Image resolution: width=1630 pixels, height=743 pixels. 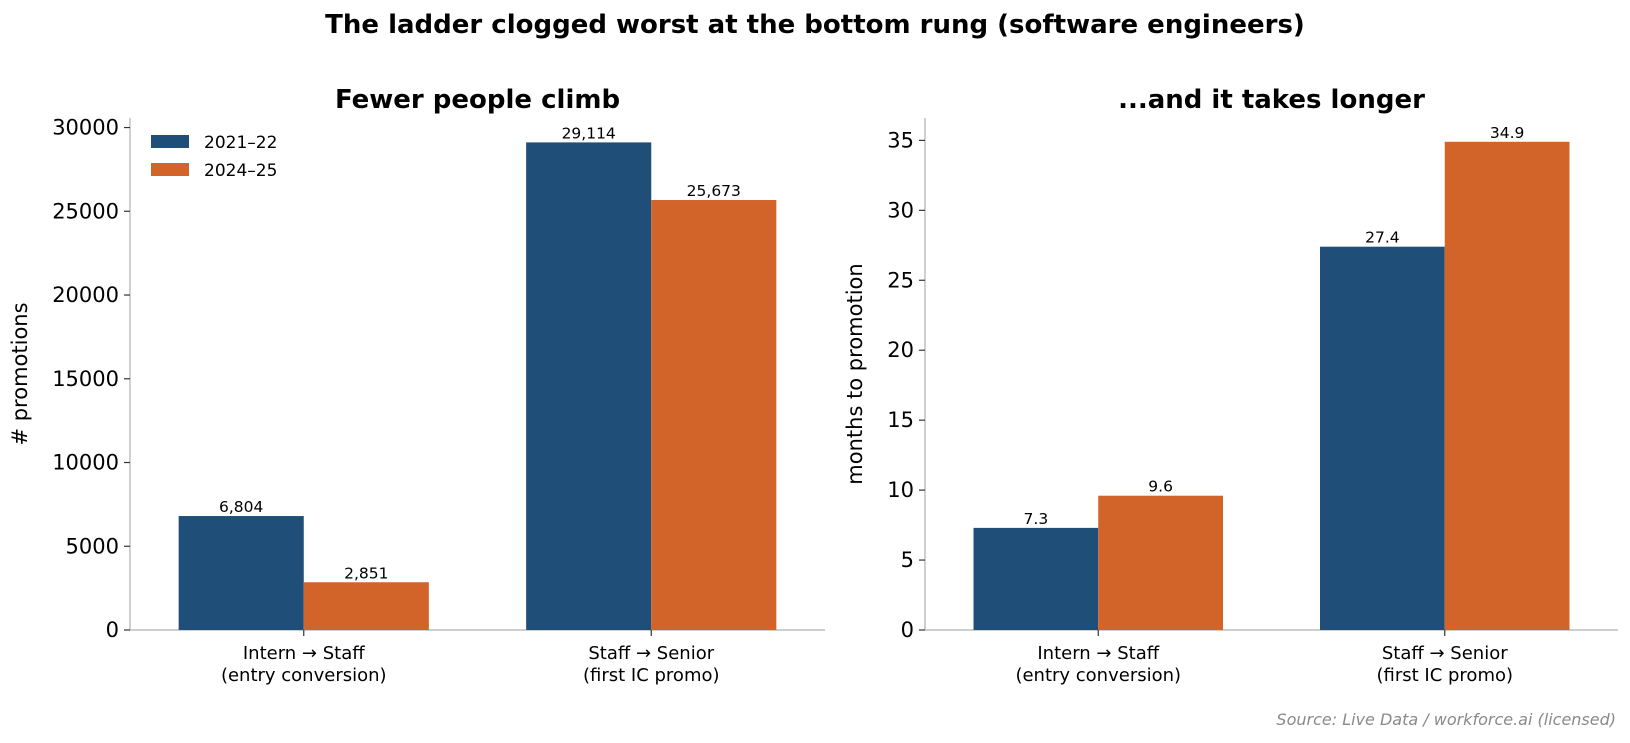 I want to click on bar-value-label: 25,673, so click(x=714, y=191).